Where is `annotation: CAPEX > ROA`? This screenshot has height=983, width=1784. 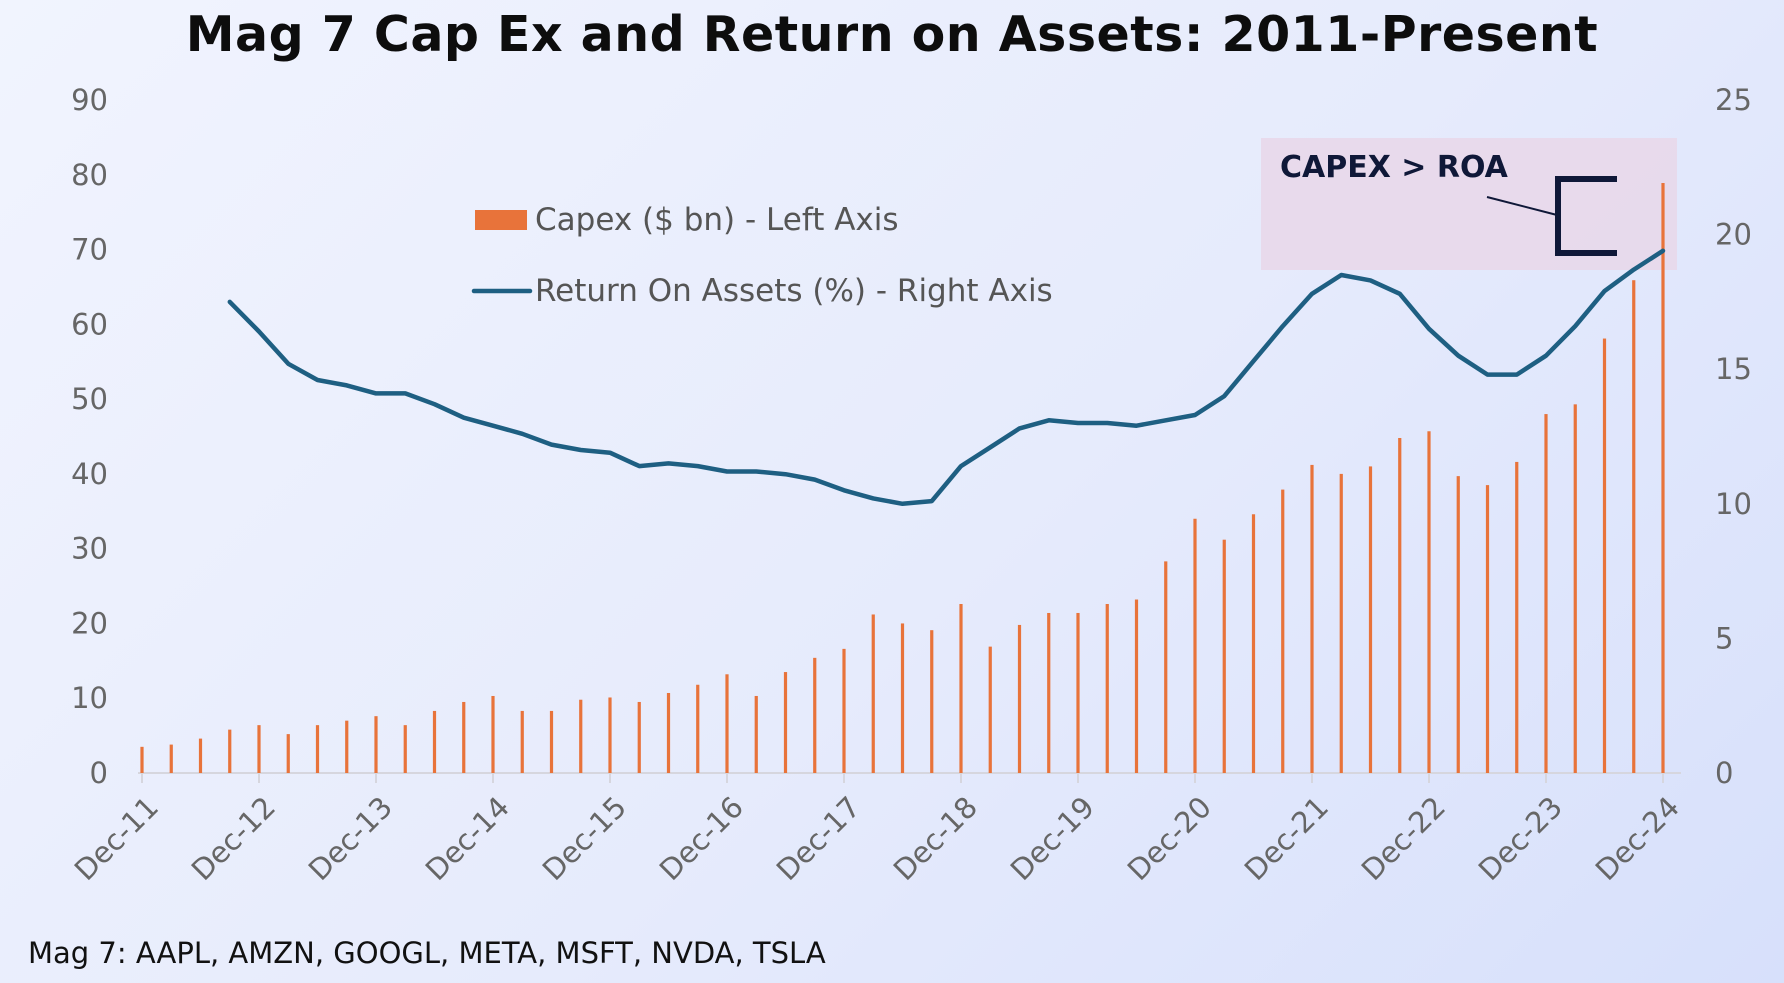 annotation: CAPEX > ROA is located at coordinates (1448, 203).